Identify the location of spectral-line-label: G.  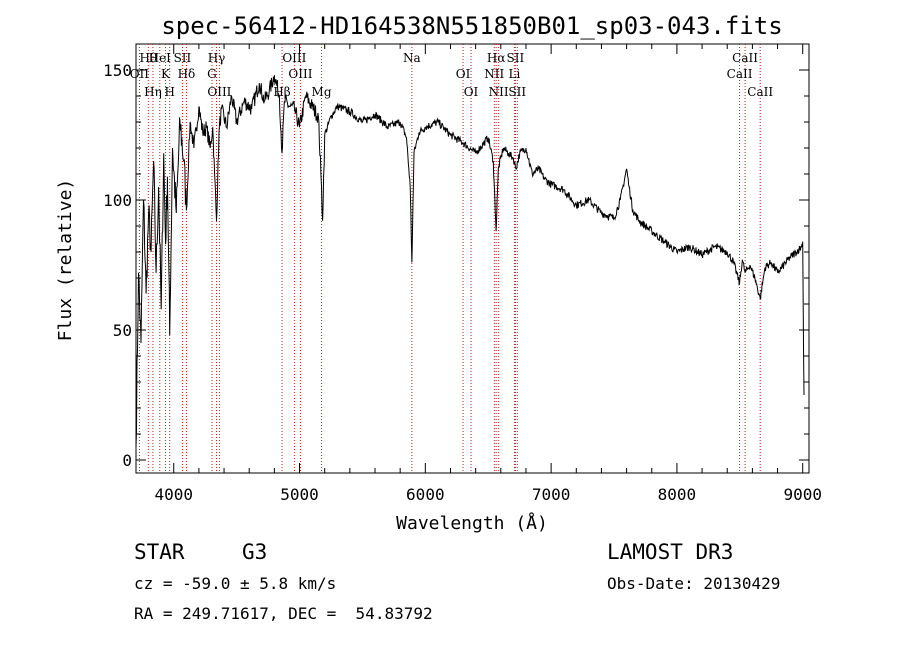
(212, 74).